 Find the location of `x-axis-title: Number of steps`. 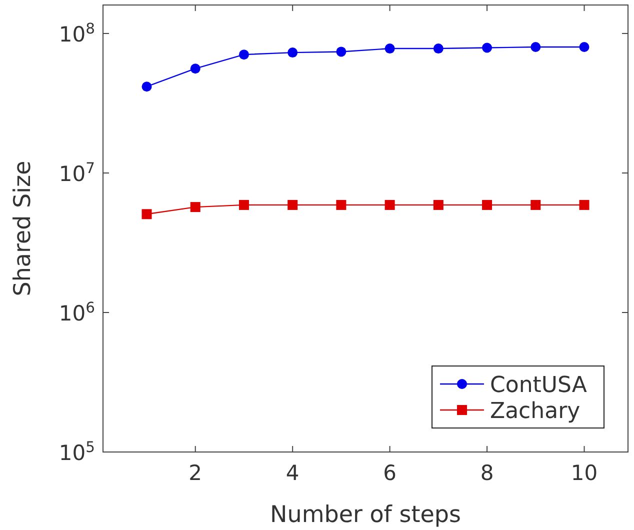

x-axis-title: Number of steps is located at coordinates (365, 515).